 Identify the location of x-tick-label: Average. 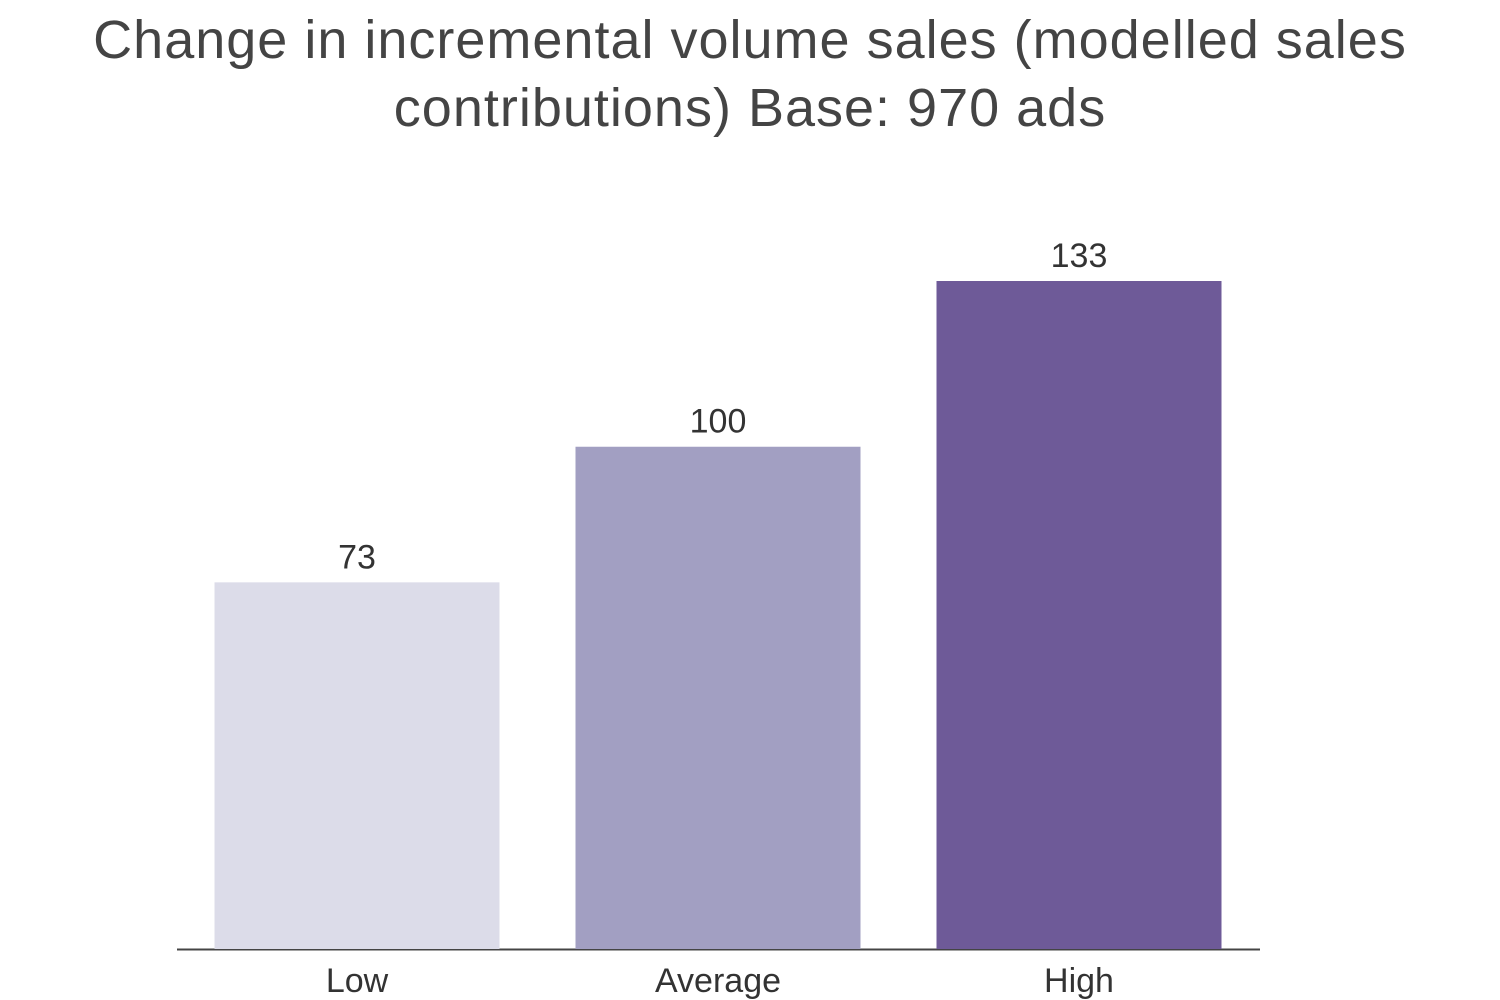
(718, 981).